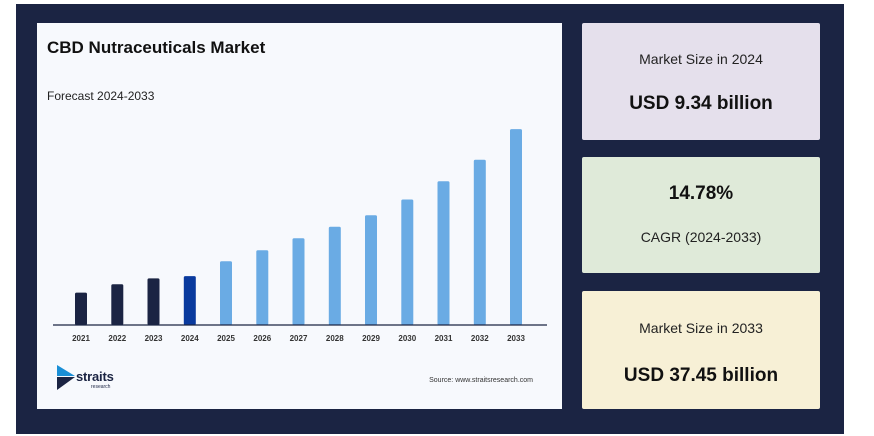 This screenshot has width=874, height=436. Describe the element at coordinates (480, 338) in the screenshot. I see `x-tick-label-2032: 2032` at that location.